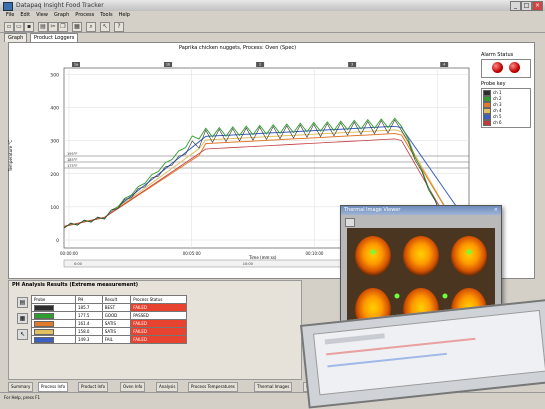  What do you see at coordinates (116, 307) in the screenshot?
I see `result-cell: BEST` at bounding box center [116, 307].